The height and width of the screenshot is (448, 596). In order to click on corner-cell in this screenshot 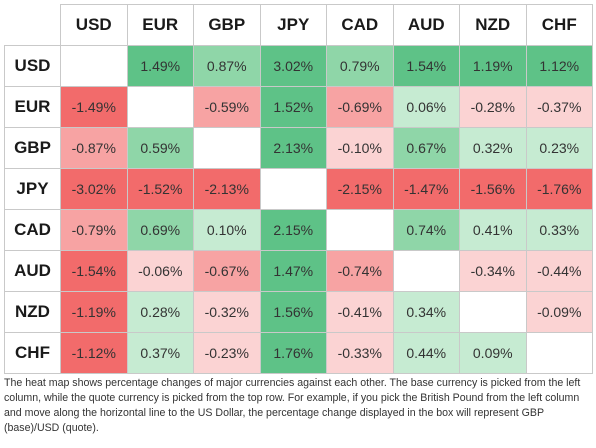, I will do `click(32, 25)`.